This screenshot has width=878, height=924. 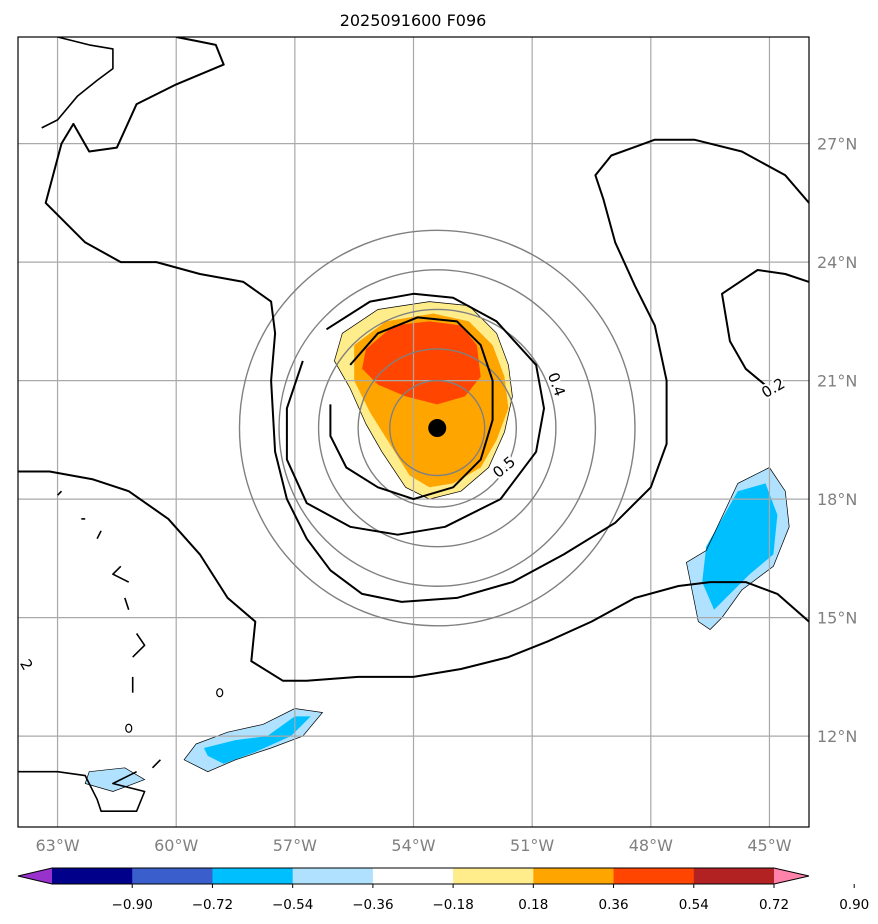 I want to click on colorbar-tick-label: −0.18, so click(x=452, y=905).